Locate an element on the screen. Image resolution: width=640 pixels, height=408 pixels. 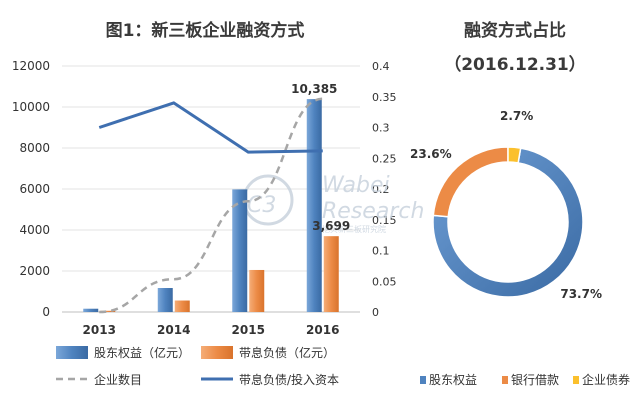
pie-chart-title: 融资方式占比 is located at coordinates (515, 30).